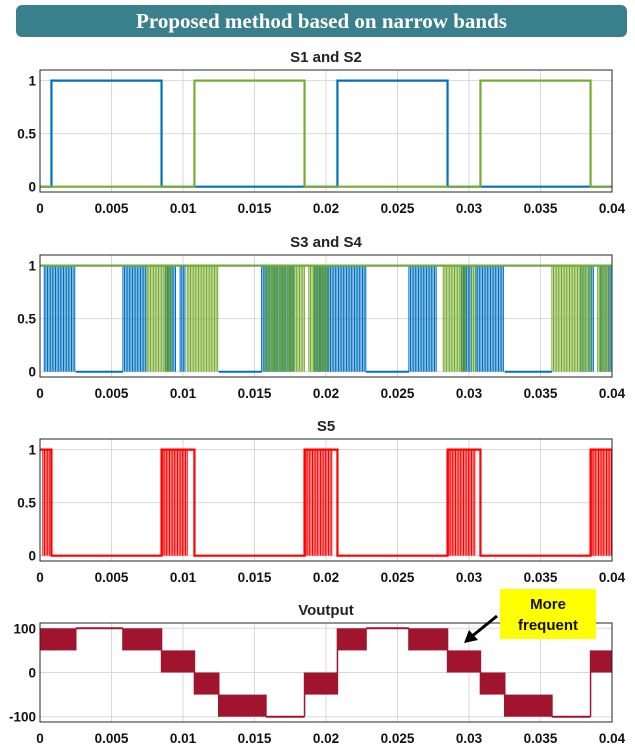 Image resolution: width=635 pixels, height=751 pixels. Describe the element at coordinates (548, 625) in the screenshot. I see `annotation-line2: frequent` at that location.